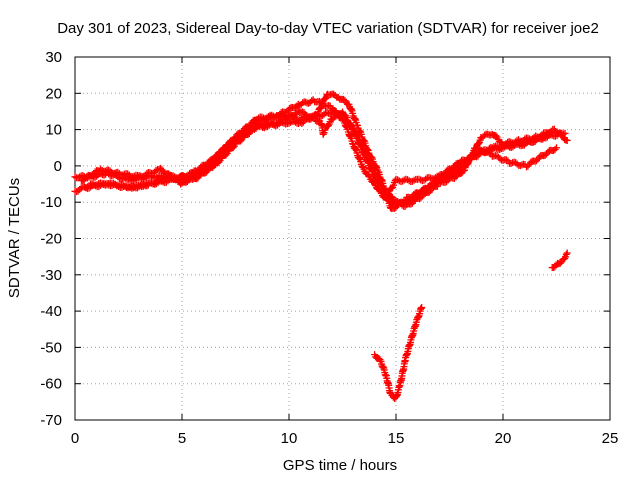 This screenshot has height=480, width=640. Describe the element at coordinates (182, 438) in the screenshot. I see `x-tick-label: 5` at that location.